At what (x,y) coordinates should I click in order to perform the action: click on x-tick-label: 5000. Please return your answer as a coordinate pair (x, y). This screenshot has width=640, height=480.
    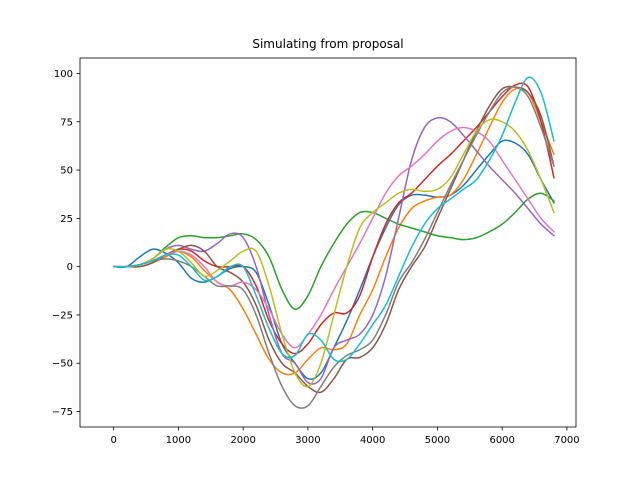
    Looking at the image, I should click on (437, 440).